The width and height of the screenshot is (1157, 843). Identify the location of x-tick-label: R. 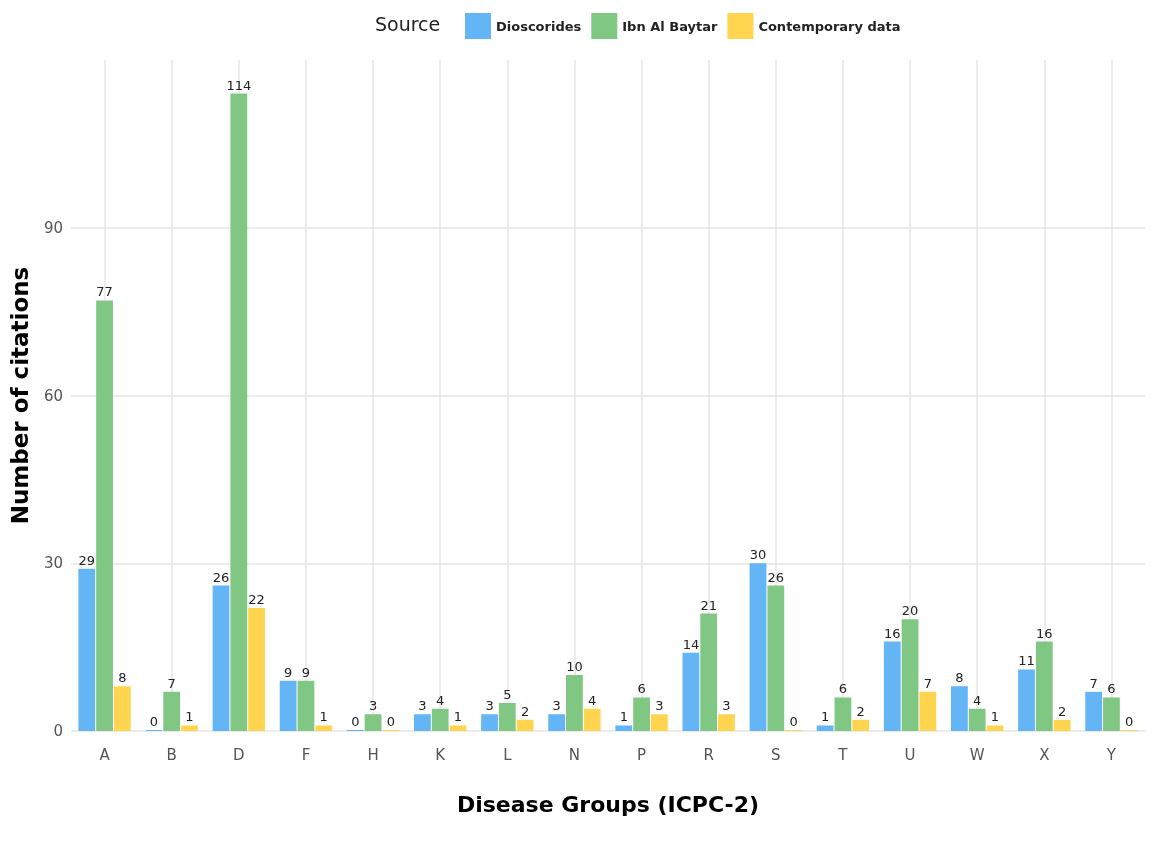
(708, 754).